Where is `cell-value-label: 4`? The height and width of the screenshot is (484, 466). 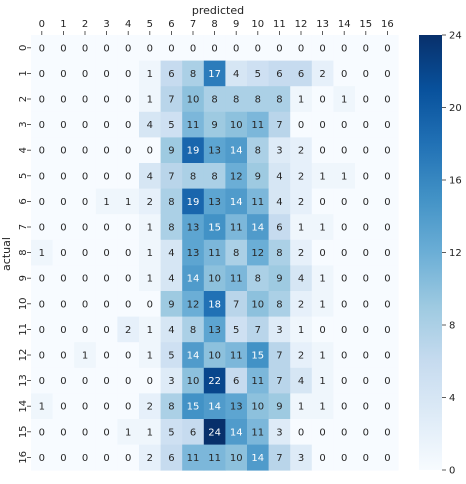
cell-value-label: 4 is located at coordinates (301, 381).